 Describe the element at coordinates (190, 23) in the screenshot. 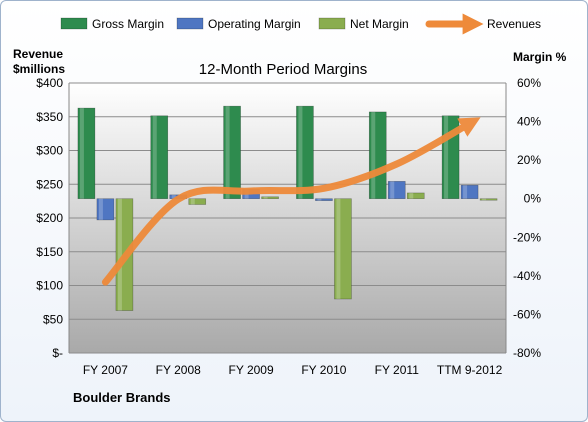

I see `operating-margin-legend-swatch` at that location.